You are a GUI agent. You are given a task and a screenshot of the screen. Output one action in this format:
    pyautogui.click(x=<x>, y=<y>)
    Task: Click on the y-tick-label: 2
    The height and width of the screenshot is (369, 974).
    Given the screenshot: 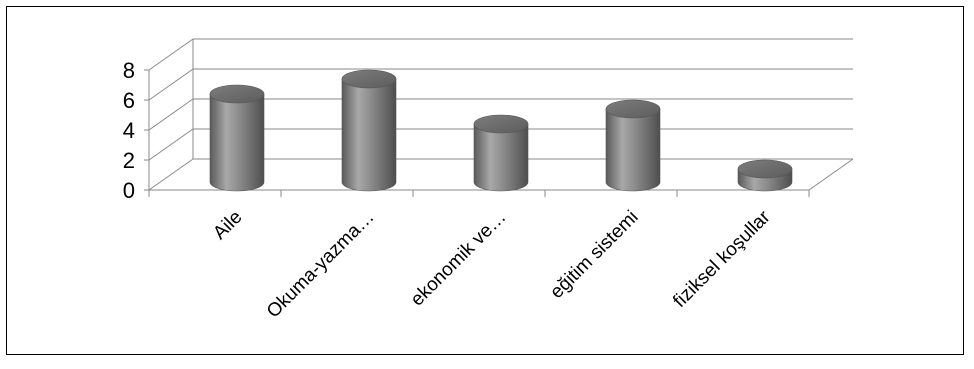 What is the action you would take?
    pyautogui.click(x=129, y=160)
    